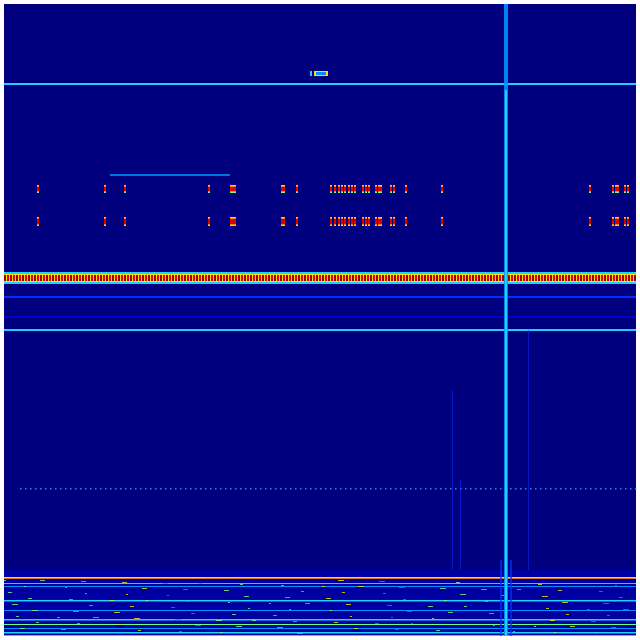  Describe the element at coordinates (511, 598) in the screenshot. I see `vertical-line-side` at that location.